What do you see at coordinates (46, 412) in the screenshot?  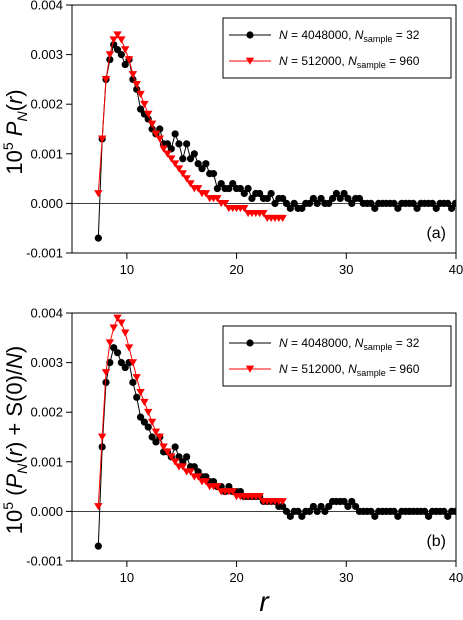 I see `y-tick-label: 0.002` at bounding box center [46, 412].